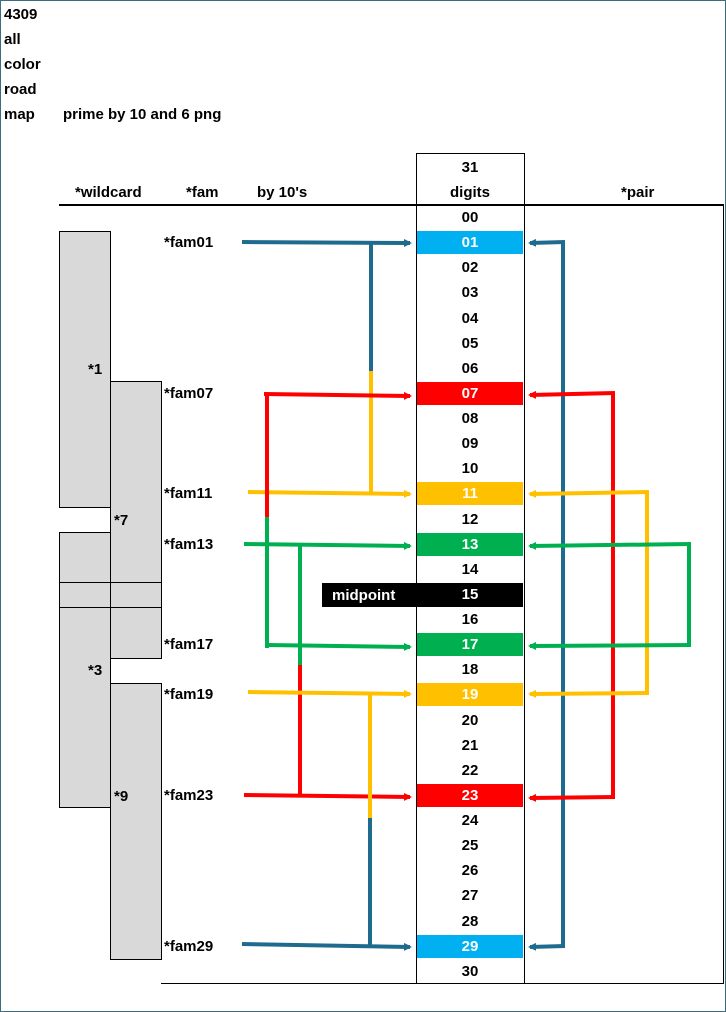 This screenshot has width=726, height=1012. I want to click on digit-text: 07, so click(470, 393).